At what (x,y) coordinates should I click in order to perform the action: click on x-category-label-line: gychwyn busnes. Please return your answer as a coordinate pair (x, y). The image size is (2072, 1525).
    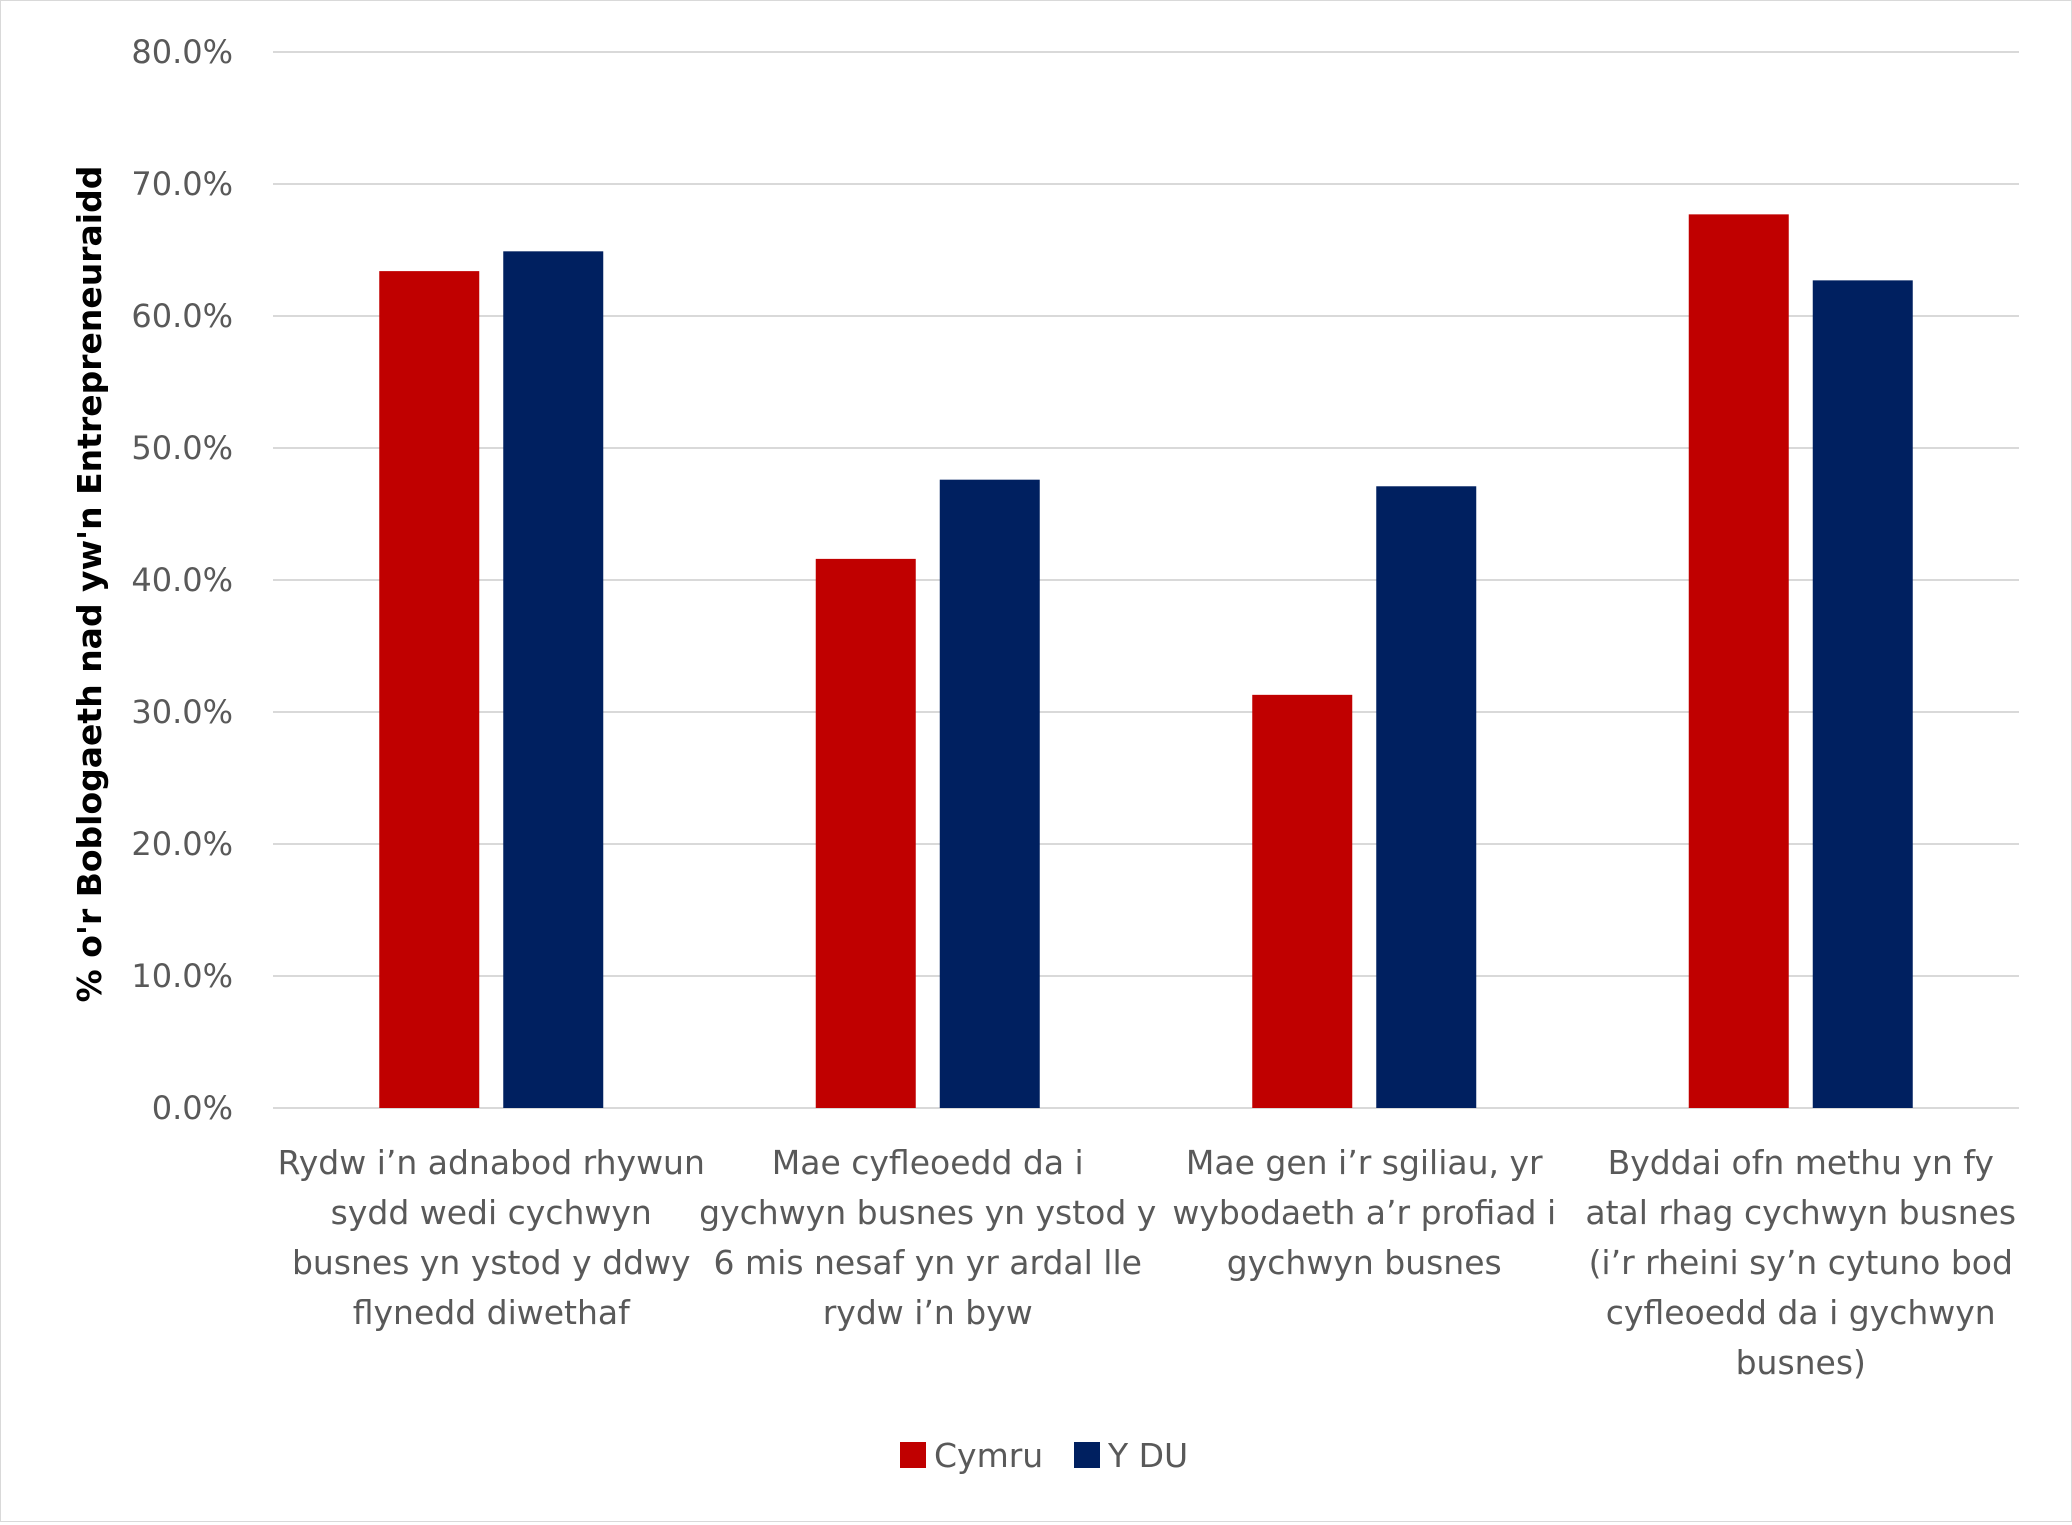
    Looking at the image, I should click on (1364, 1262).